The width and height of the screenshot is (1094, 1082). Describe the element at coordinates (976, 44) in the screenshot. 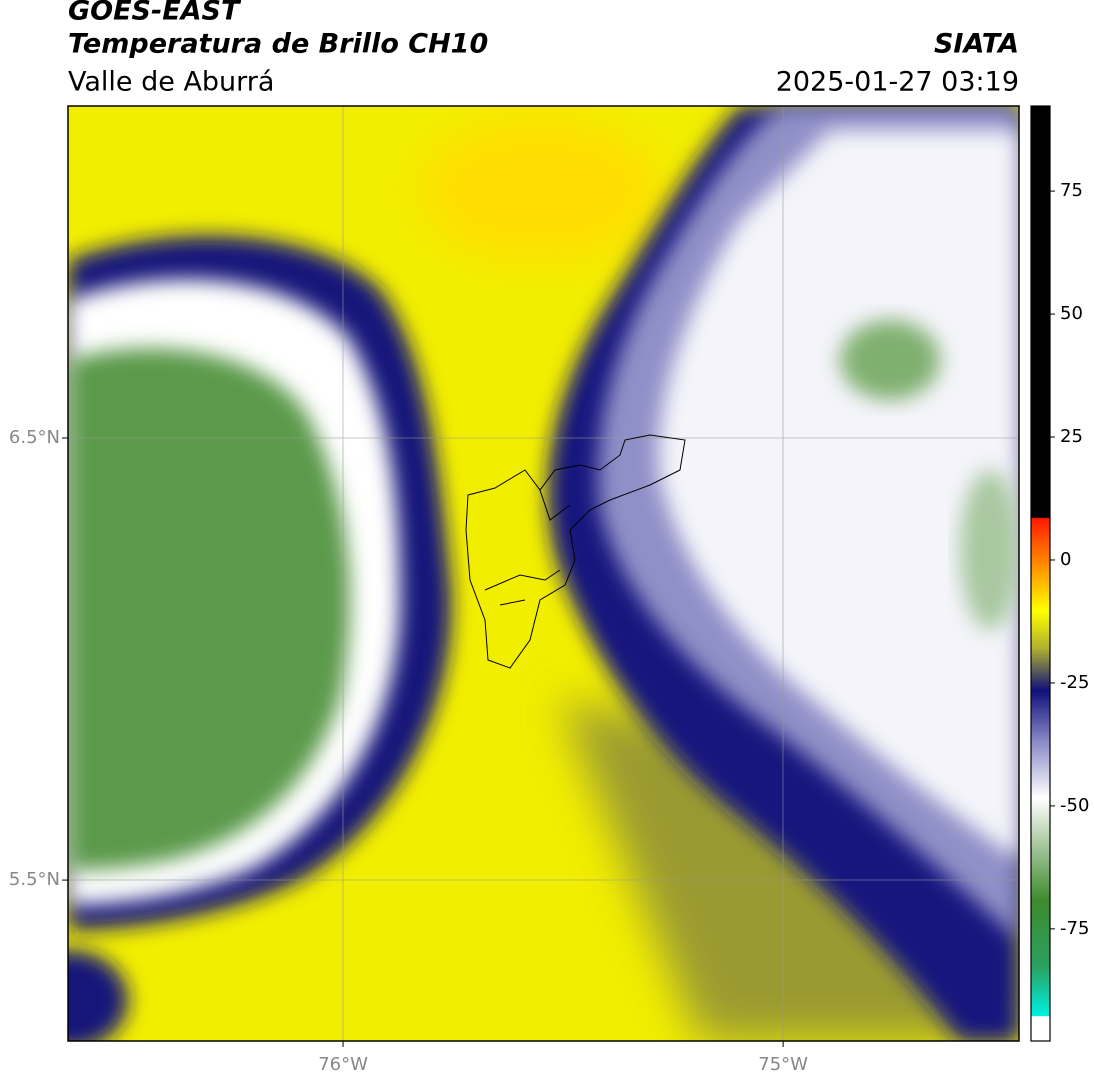

I see `source: SIATA` at that location.